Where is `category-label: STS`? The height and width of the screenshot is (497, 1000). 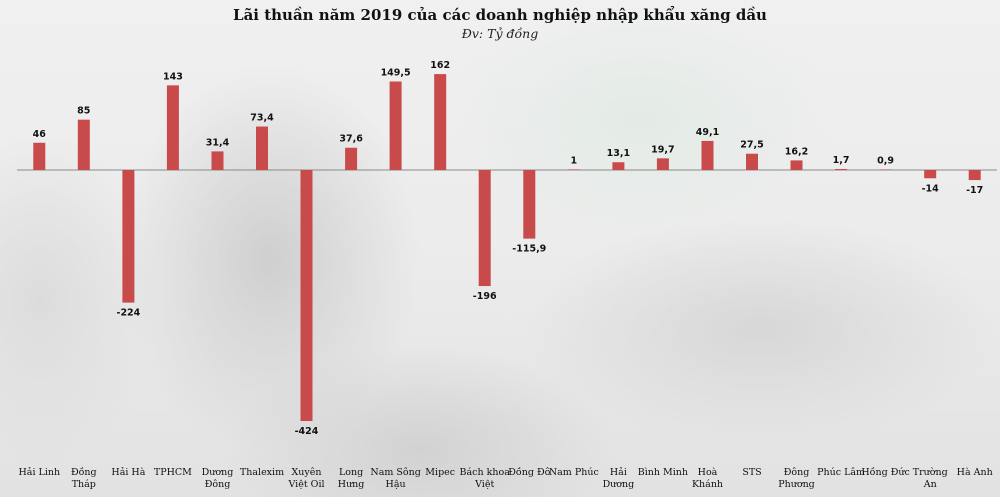
category-label: STS is located at coordinates (751, 472).